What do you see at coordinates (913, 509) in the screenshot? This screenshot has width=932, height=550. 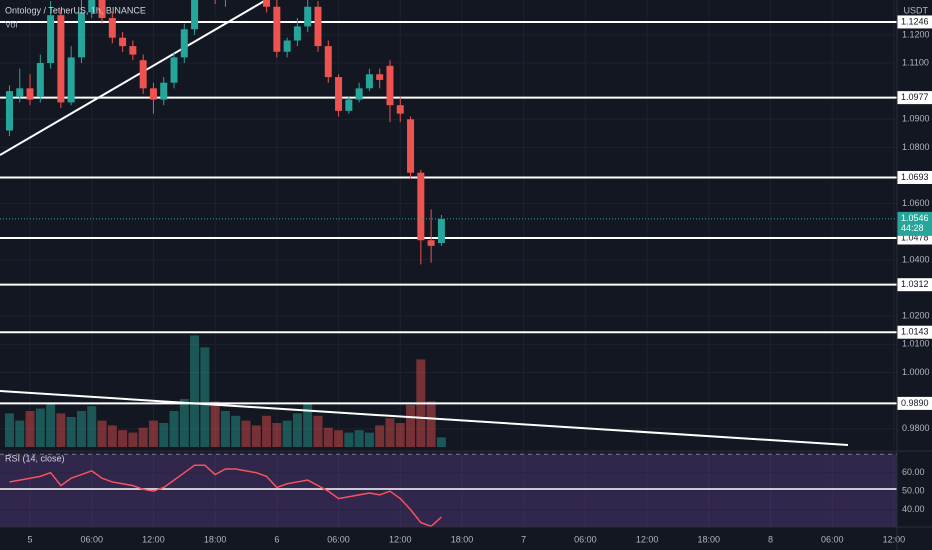 I see `rsi-tick-label: 40.00` at bounding box center [913, 509].